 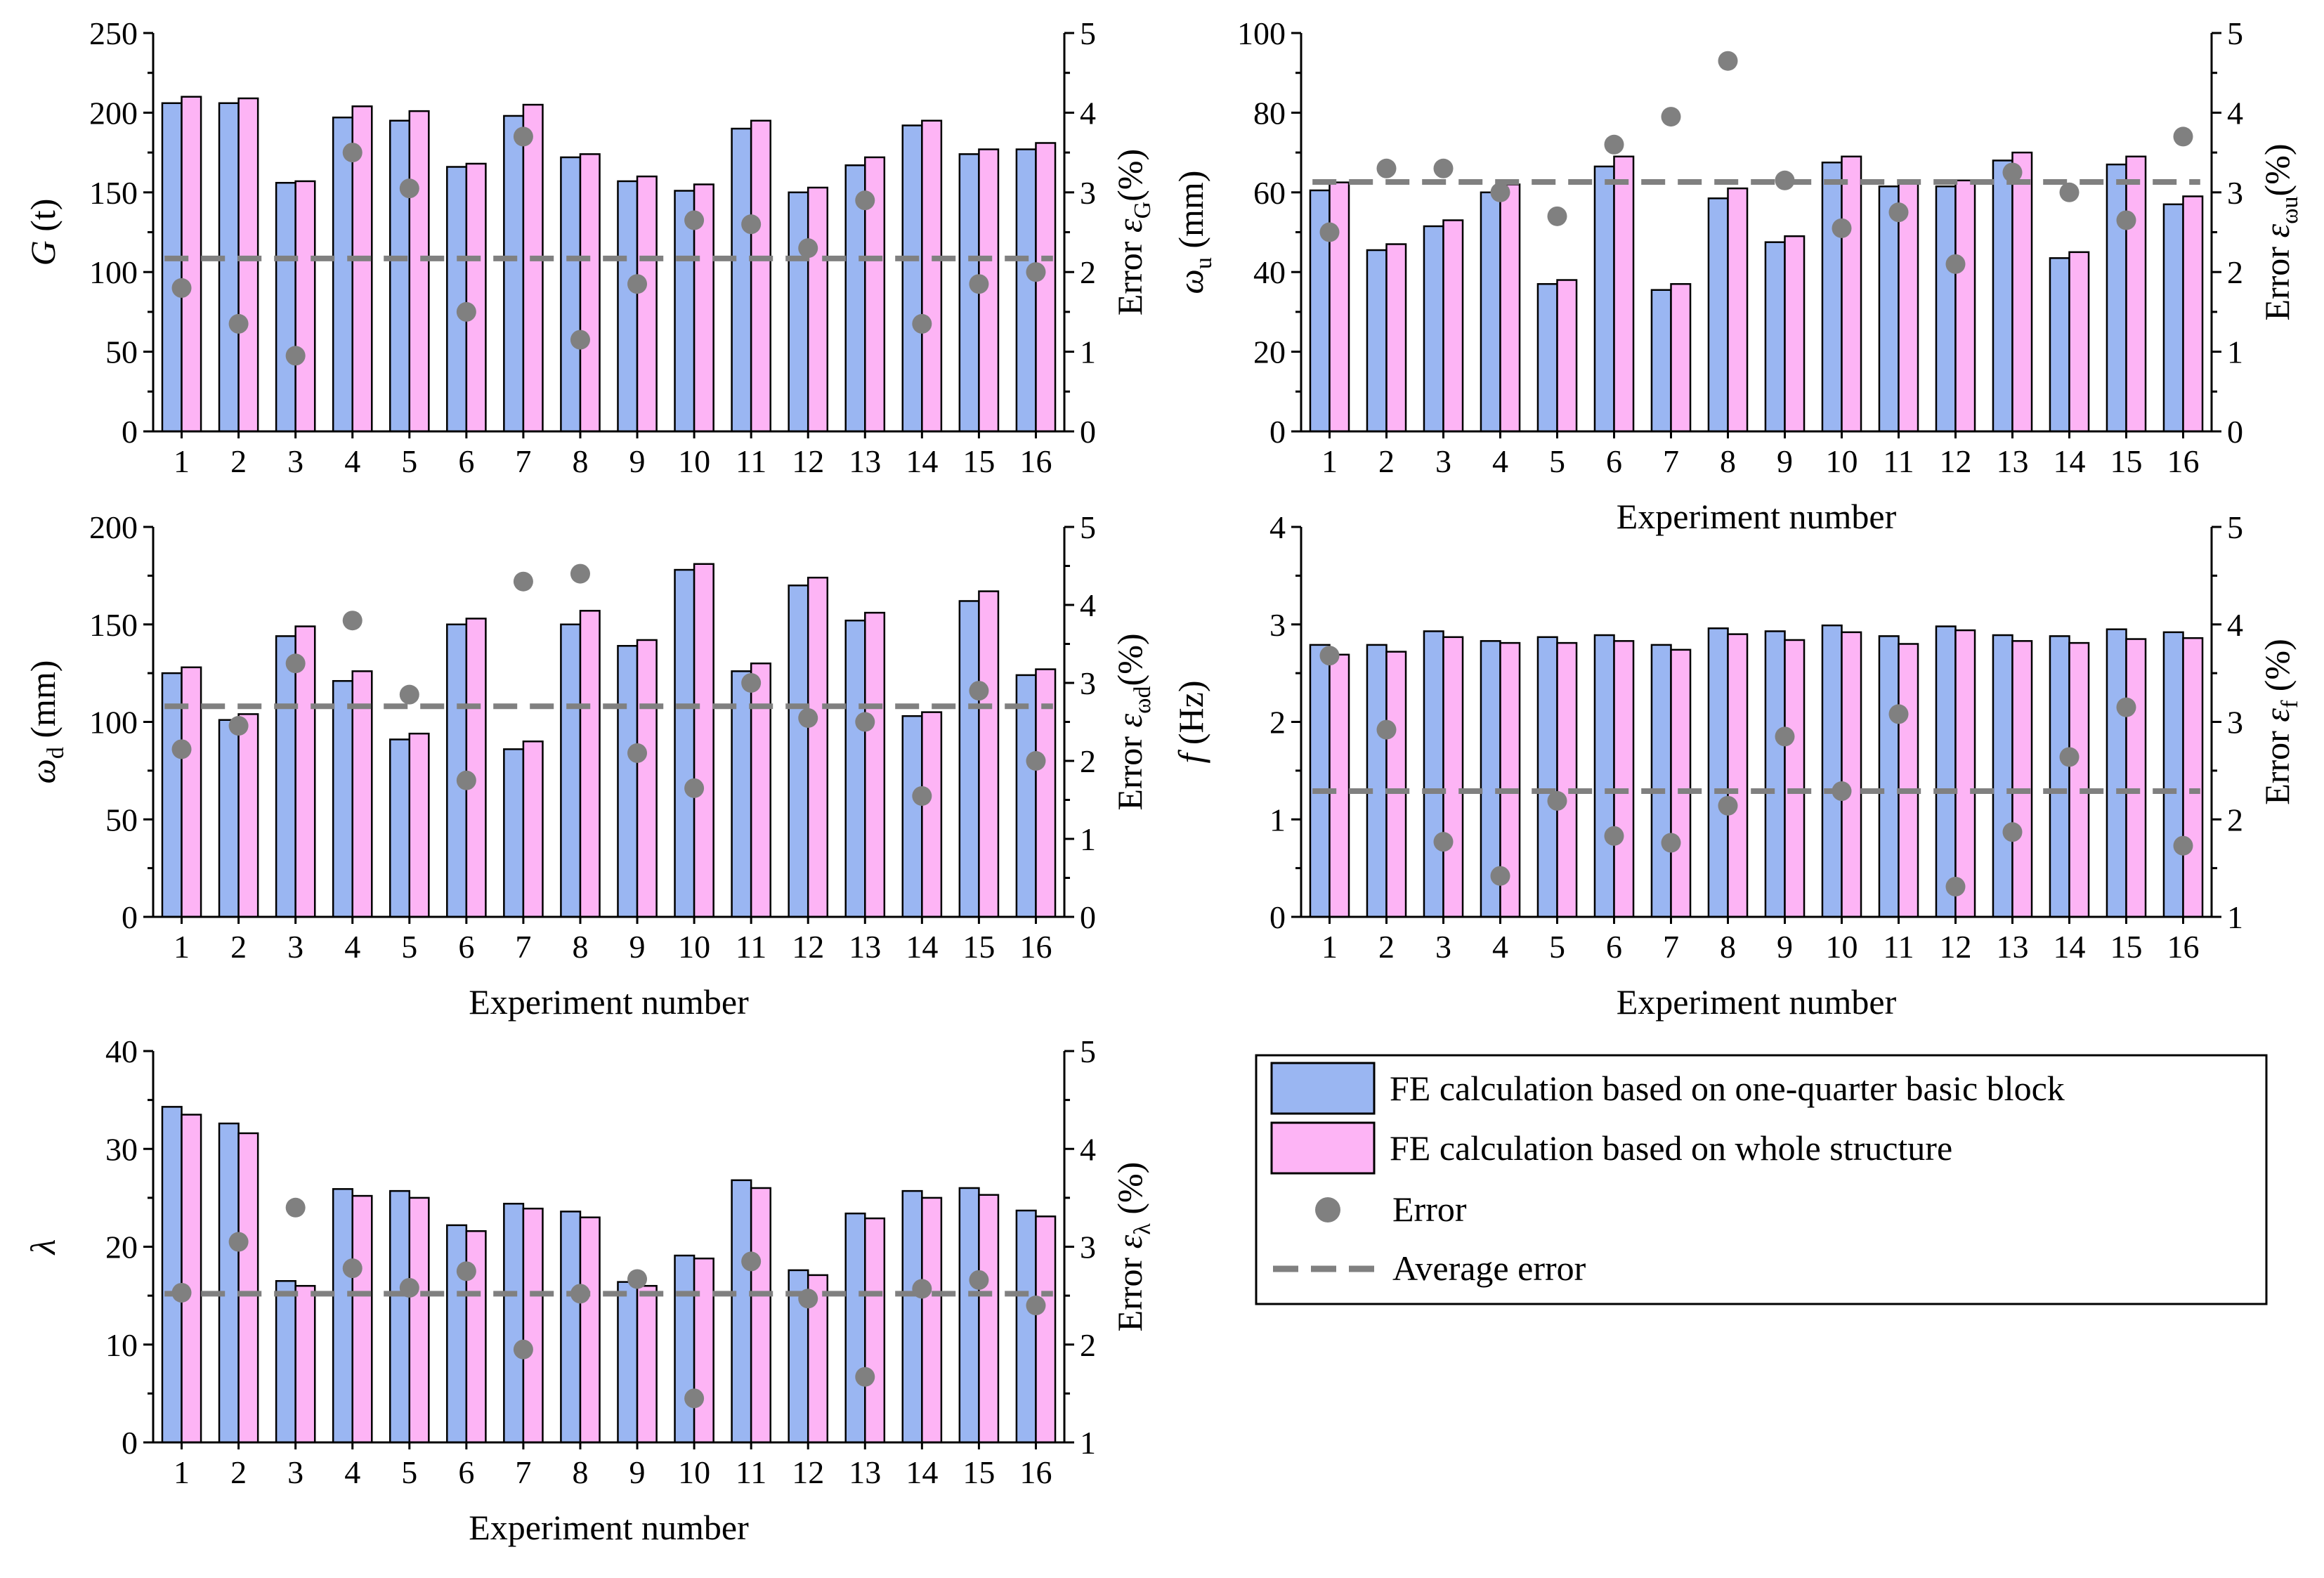 I want to click on x-tick-label: 4, so click(x=352, y=947).